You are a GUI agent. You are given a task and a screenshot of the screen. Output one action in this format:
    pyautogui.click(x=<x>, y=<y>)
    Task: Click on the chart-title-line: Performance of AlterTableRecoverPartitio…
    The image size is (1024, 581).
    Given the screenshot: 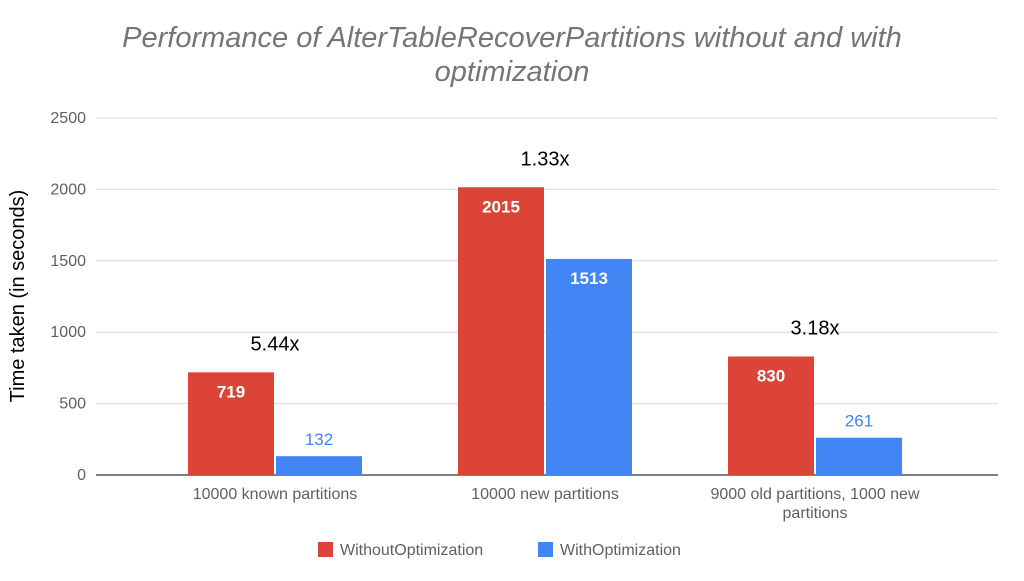 What is the action you would take?
    pyautogui.click(x=512, y=38)
    